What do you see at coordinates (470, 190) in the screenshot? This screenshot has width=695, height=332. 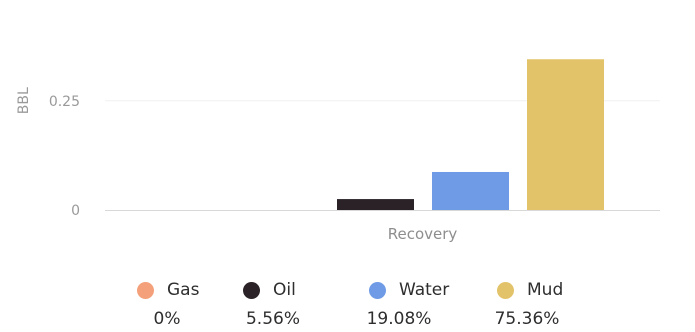 I see `bar-water` at bounding box center [470, 190].